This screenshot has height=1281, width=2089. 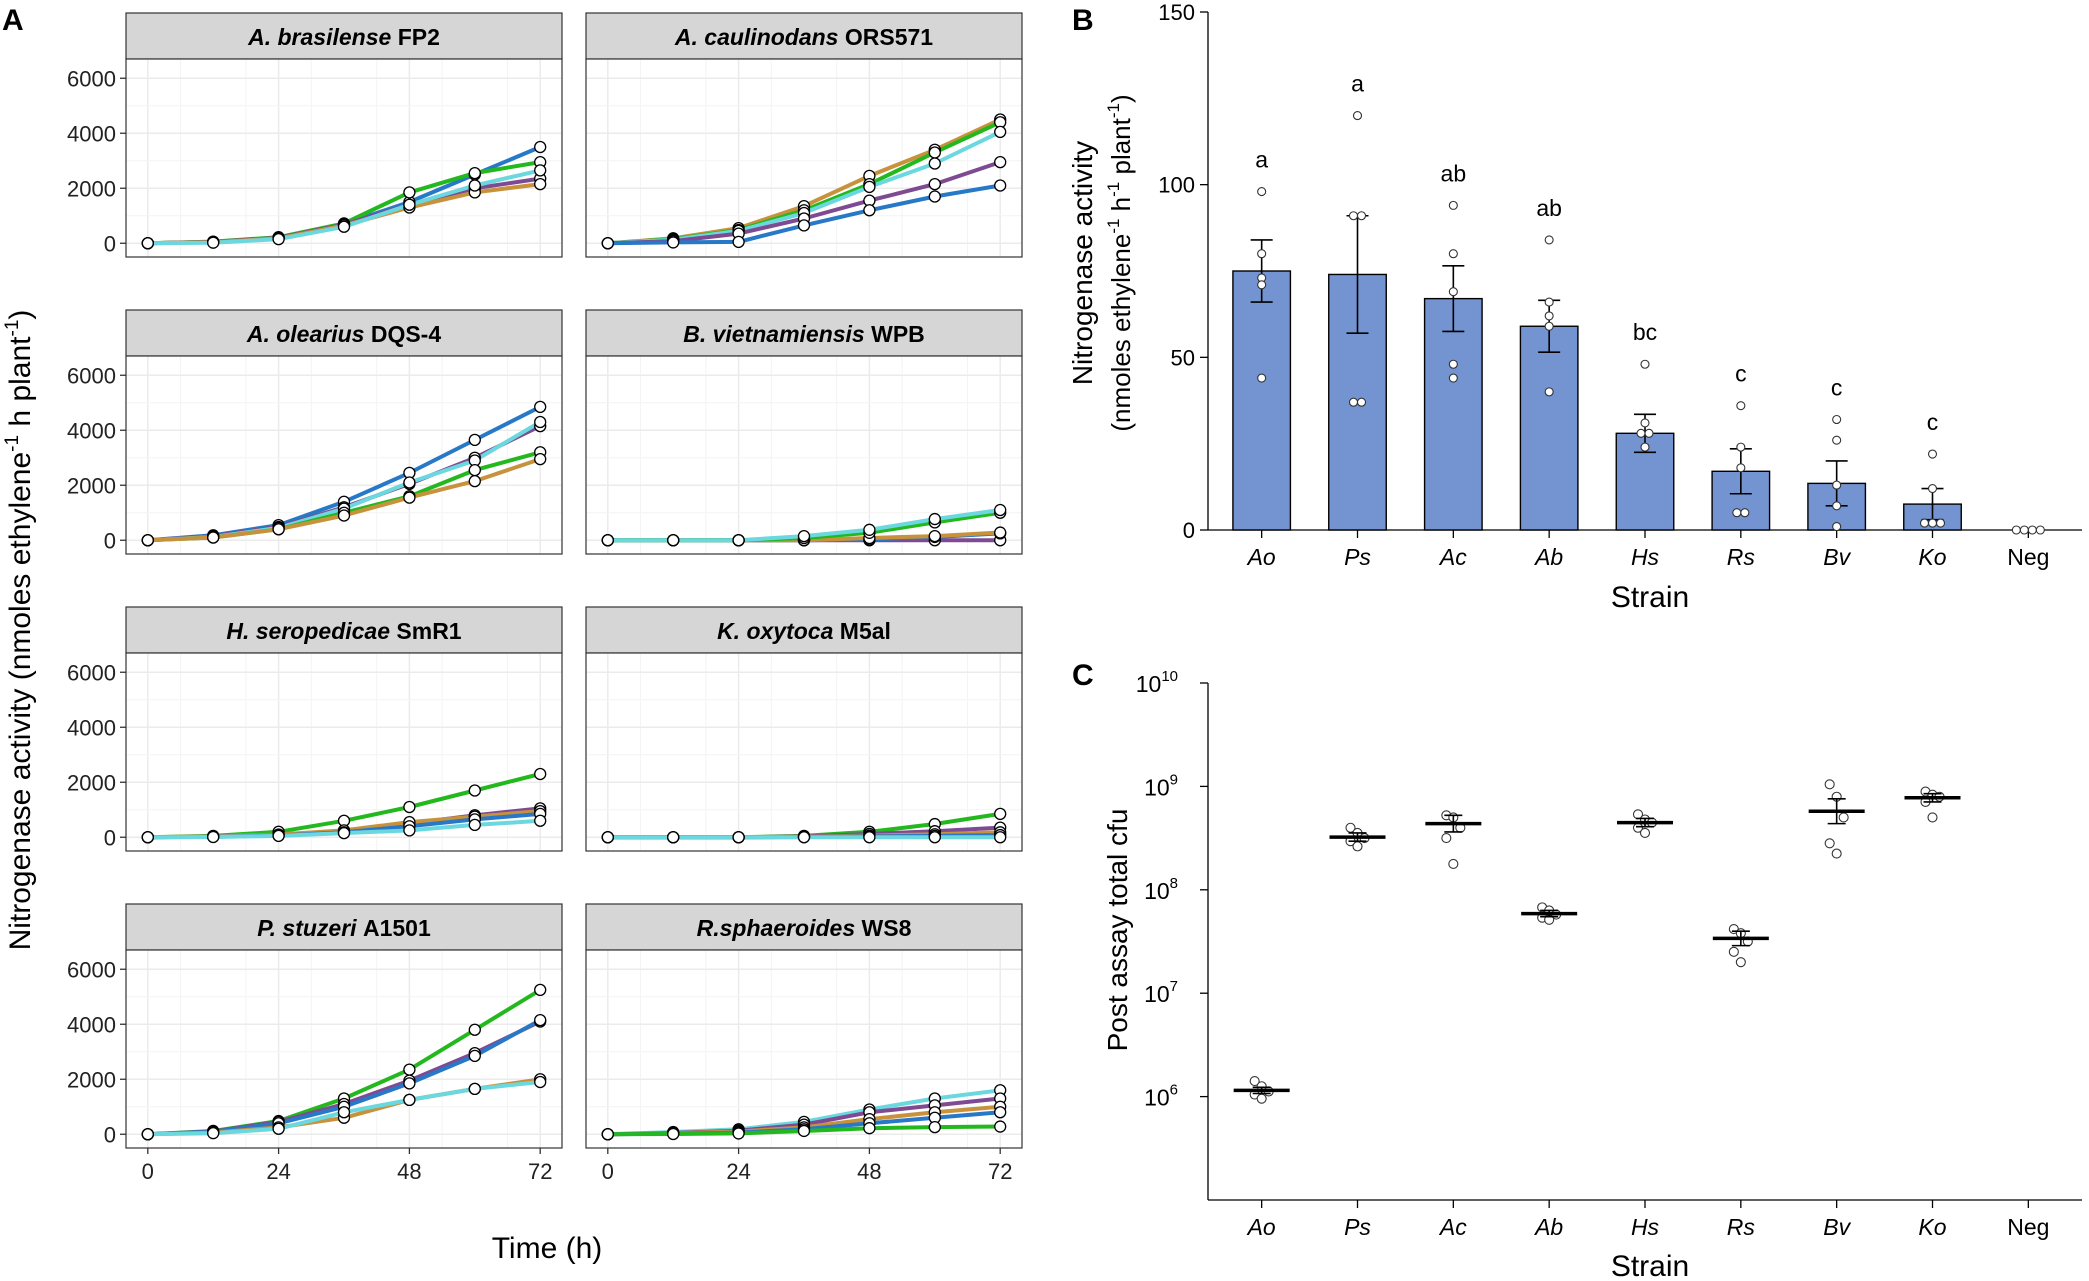 What do you see at coordinates (1083, 20) in the screenshot?
I see `panel-b-label: B` at bounding box center [1083, 20].